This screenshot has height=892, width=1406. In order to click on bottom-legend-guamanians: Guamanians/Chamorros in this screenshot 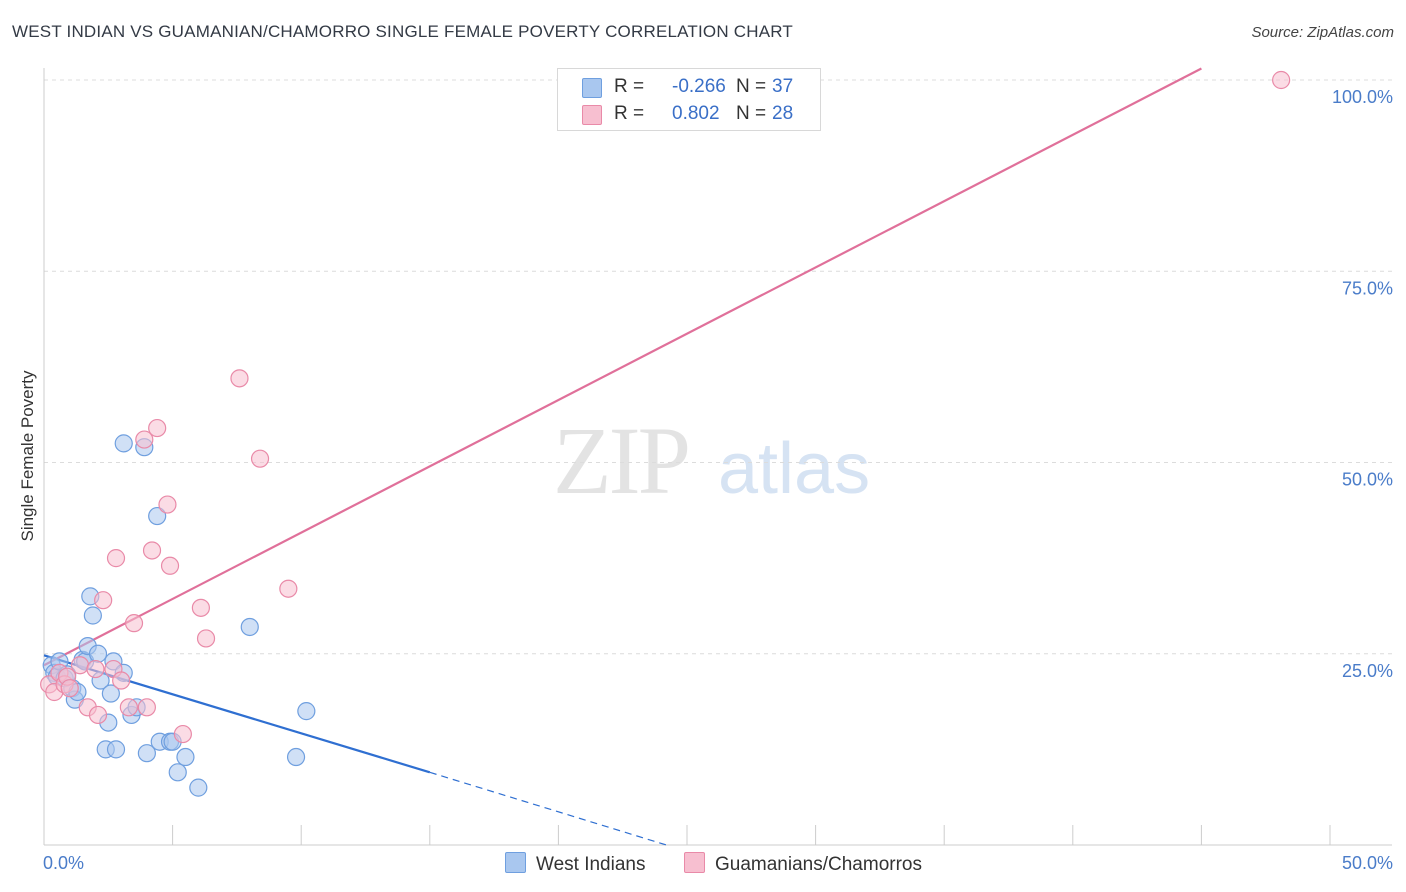, I will do `click(803, 864)`.